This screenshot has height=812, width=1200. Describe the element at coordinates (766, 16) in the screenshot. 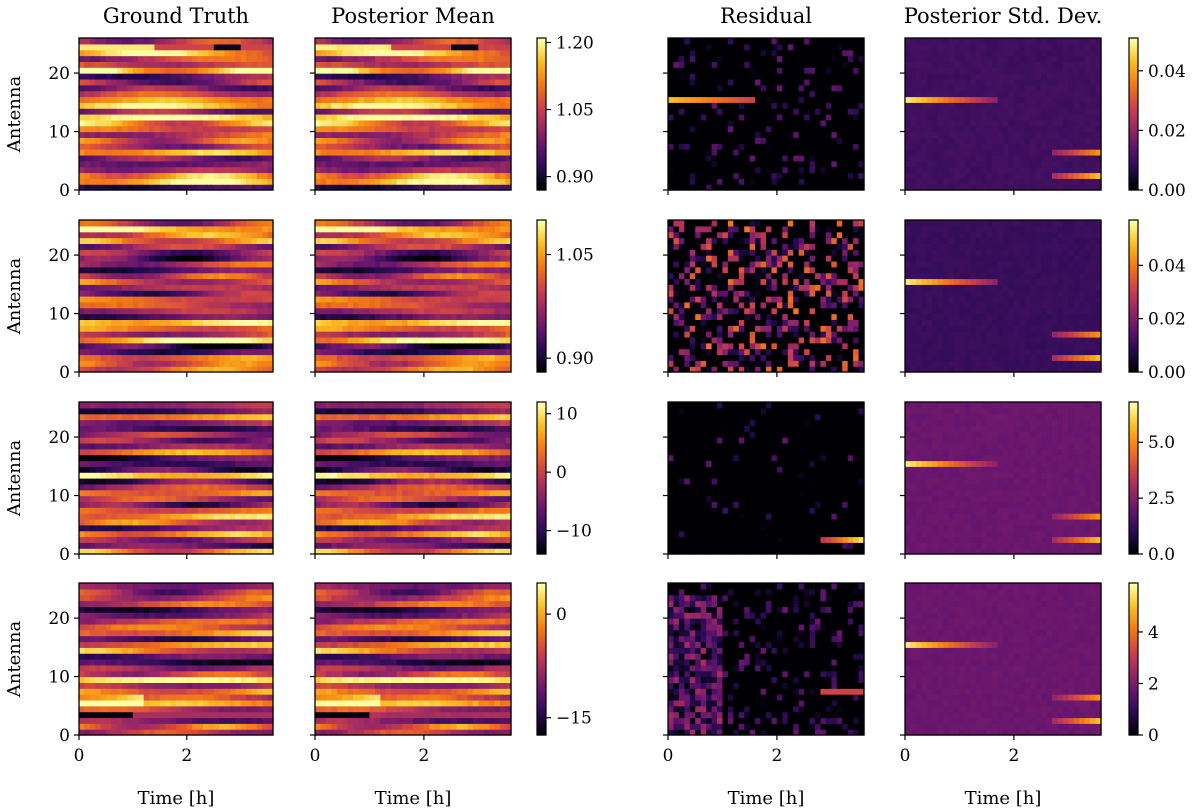

I see `column-title: Residual` at that location.